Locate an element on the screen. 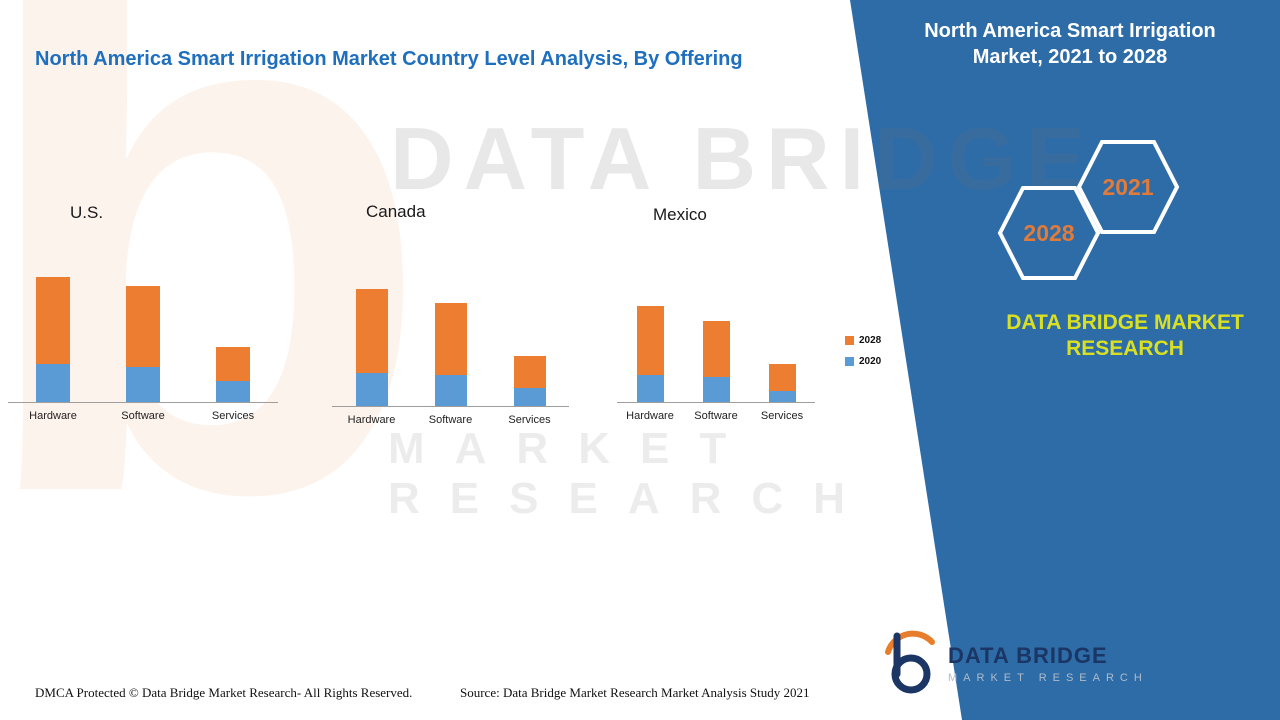 This screenshot has width=1280, height=720. chart-us: U.S. Hardware Software Services is located at coordinates (143, 312).